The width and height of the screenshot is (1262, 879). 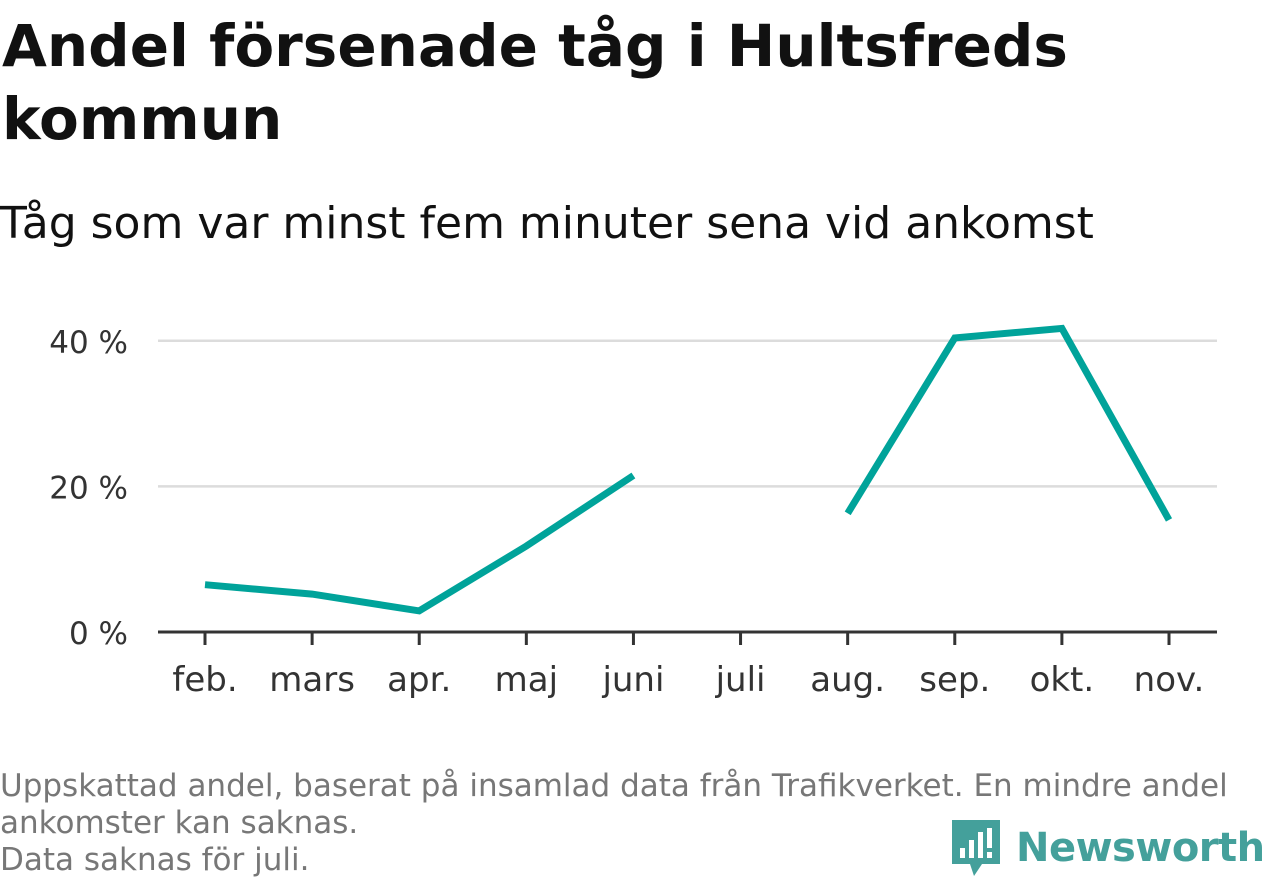 I want to click on footnote-line-3: Data saknas för juli., so click(x=155, y=860).